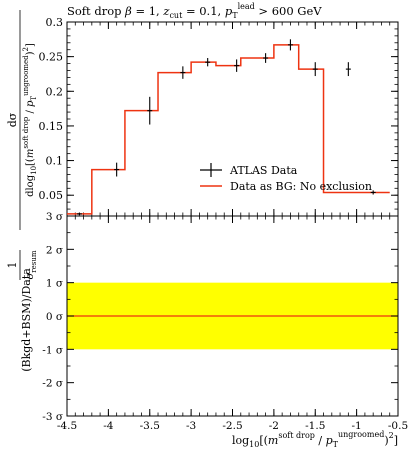 The height and width of the screenshot is (450, 409). What do you see at coordinates (67, 426) in the screenshot?
I see `x-tick-label: -4.5` at bounding box center [67, 426].